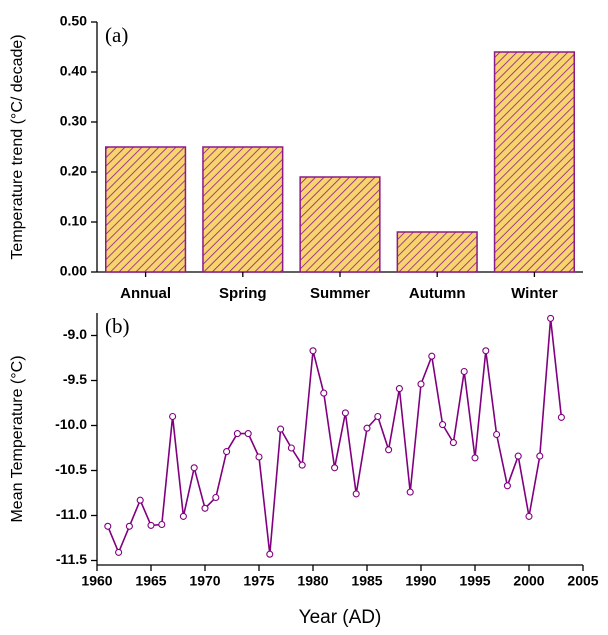 This screenshot has height=635, width=608. I want to click on y-tick-label: 0.10, so click(73, 221).